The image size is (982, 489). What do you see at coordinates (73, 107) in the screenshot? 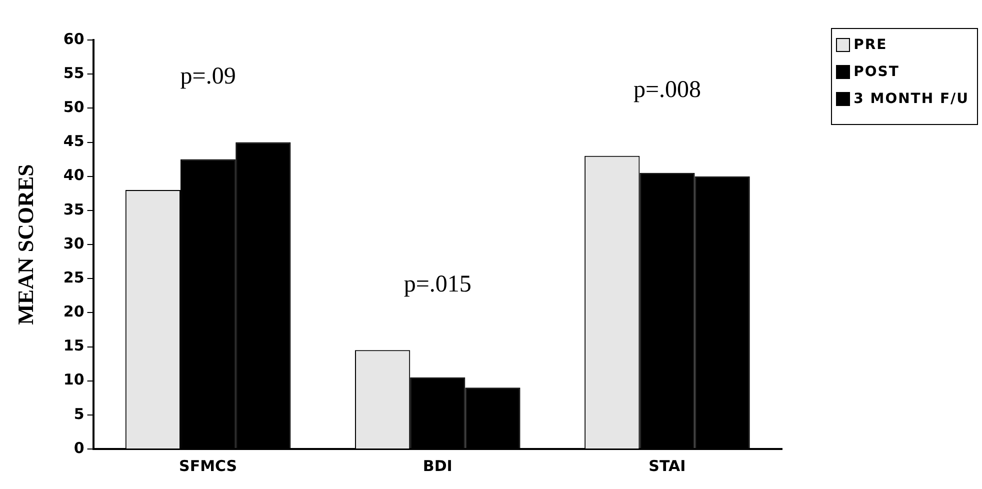
I see `y-tick-label: 50` at bounding box center [73, 107].